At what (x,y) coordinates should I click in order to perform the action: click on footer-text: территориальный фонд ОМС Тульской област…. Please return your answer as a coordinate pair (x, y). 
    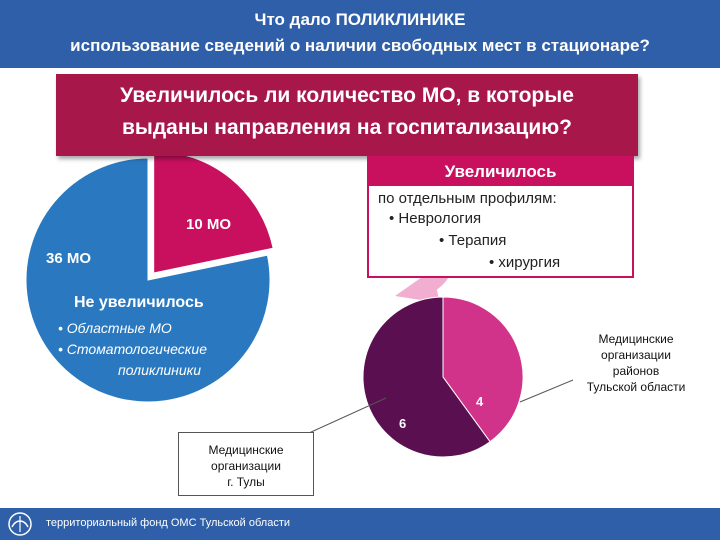
    Looking at the image, I should click on (168, 523).